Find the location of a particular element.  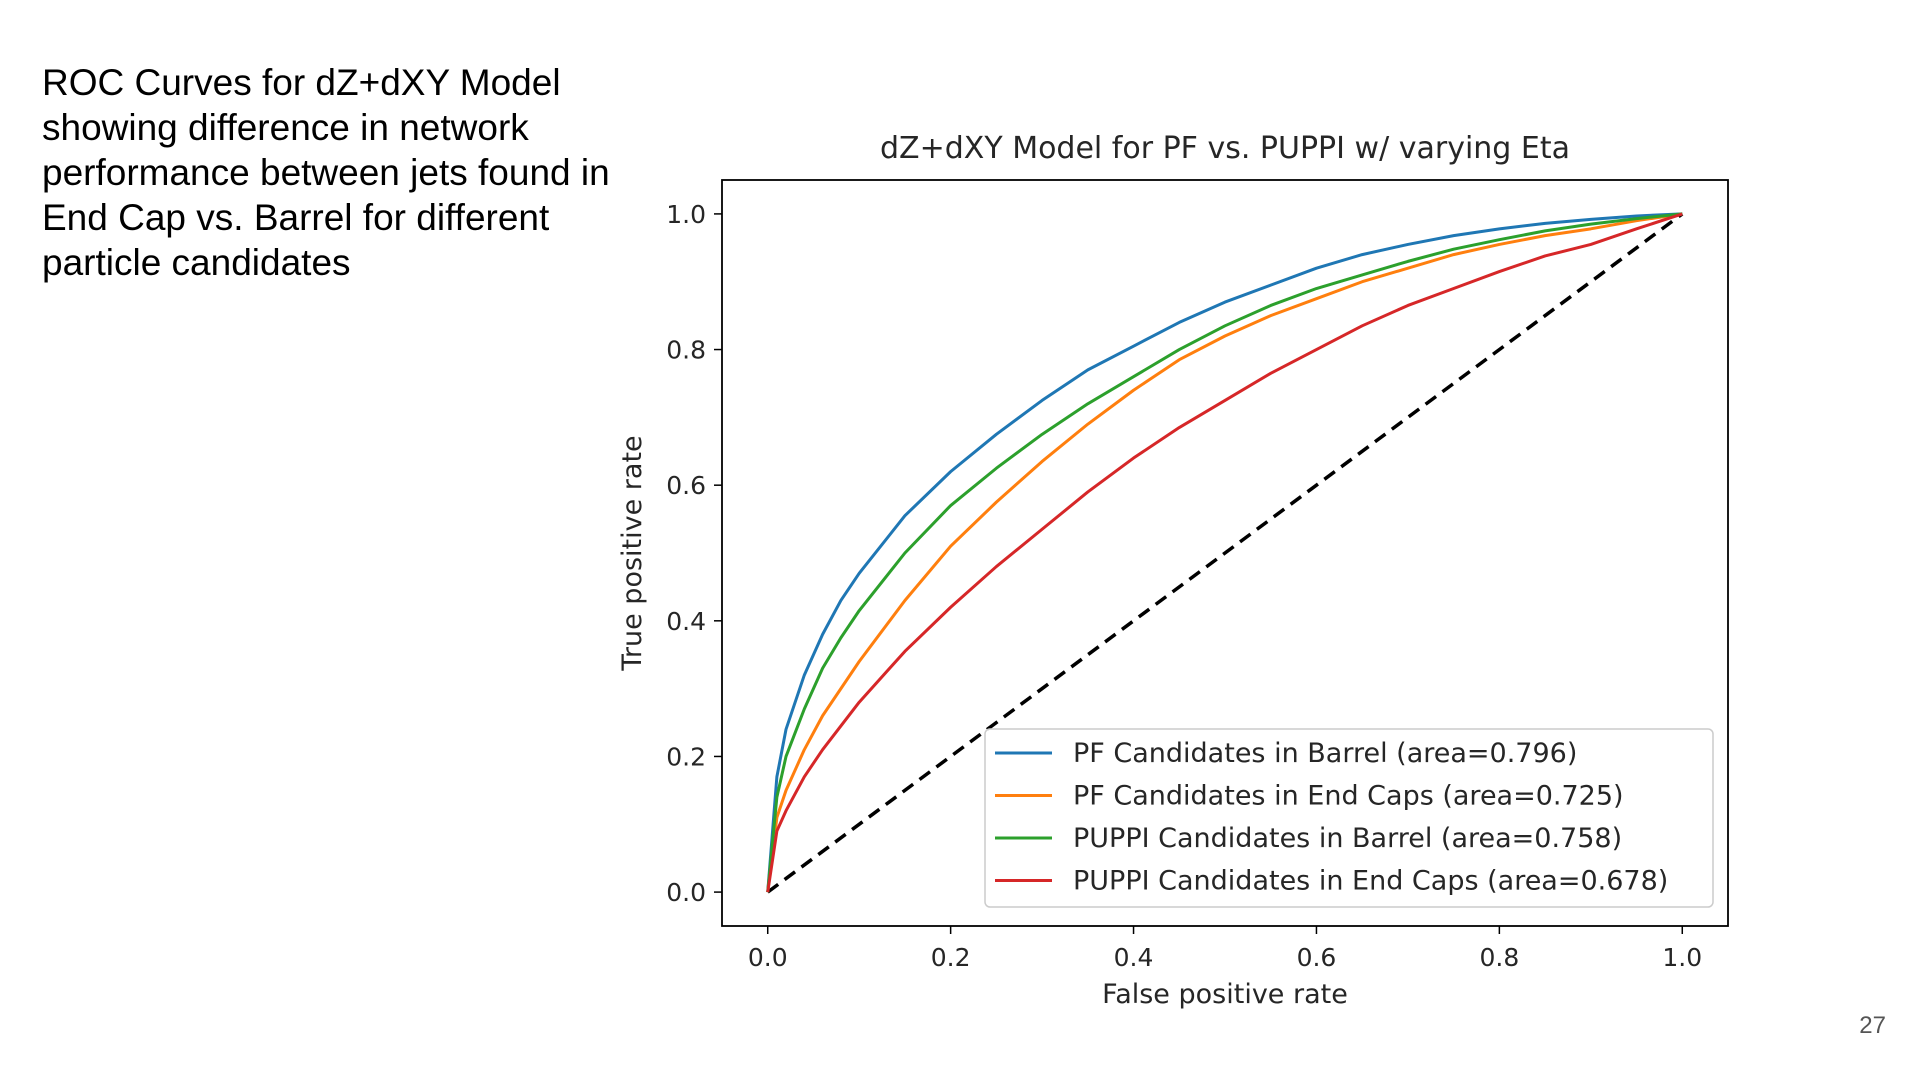

x-axis-label: False positive rate is located at coordinates (1225, 994).